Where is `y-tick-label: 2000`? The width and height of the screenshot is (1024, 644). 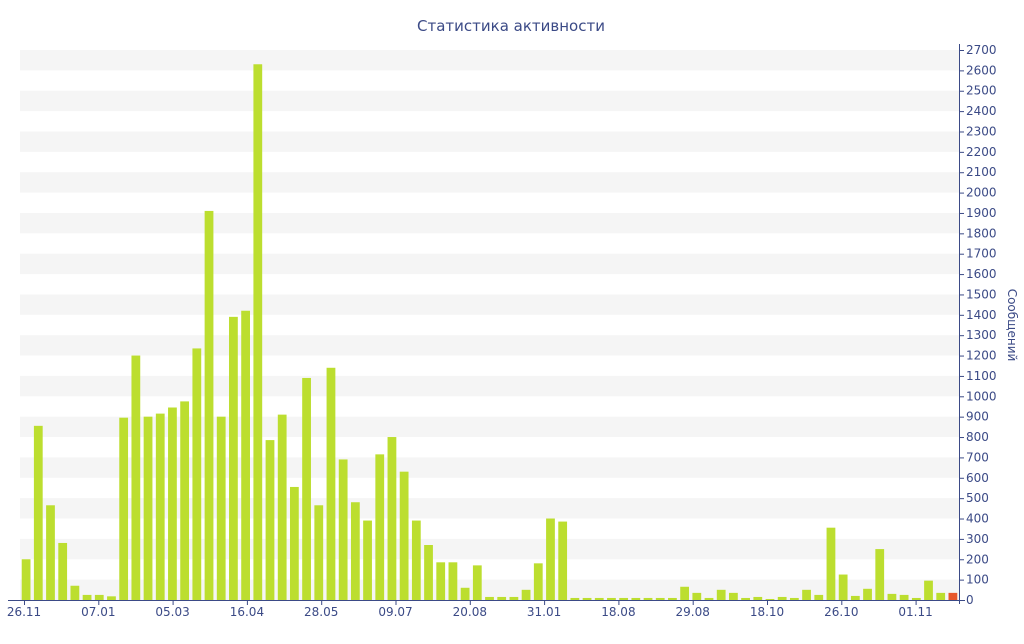
y-tick-label: 2000 is located at coordinates (981, 193).